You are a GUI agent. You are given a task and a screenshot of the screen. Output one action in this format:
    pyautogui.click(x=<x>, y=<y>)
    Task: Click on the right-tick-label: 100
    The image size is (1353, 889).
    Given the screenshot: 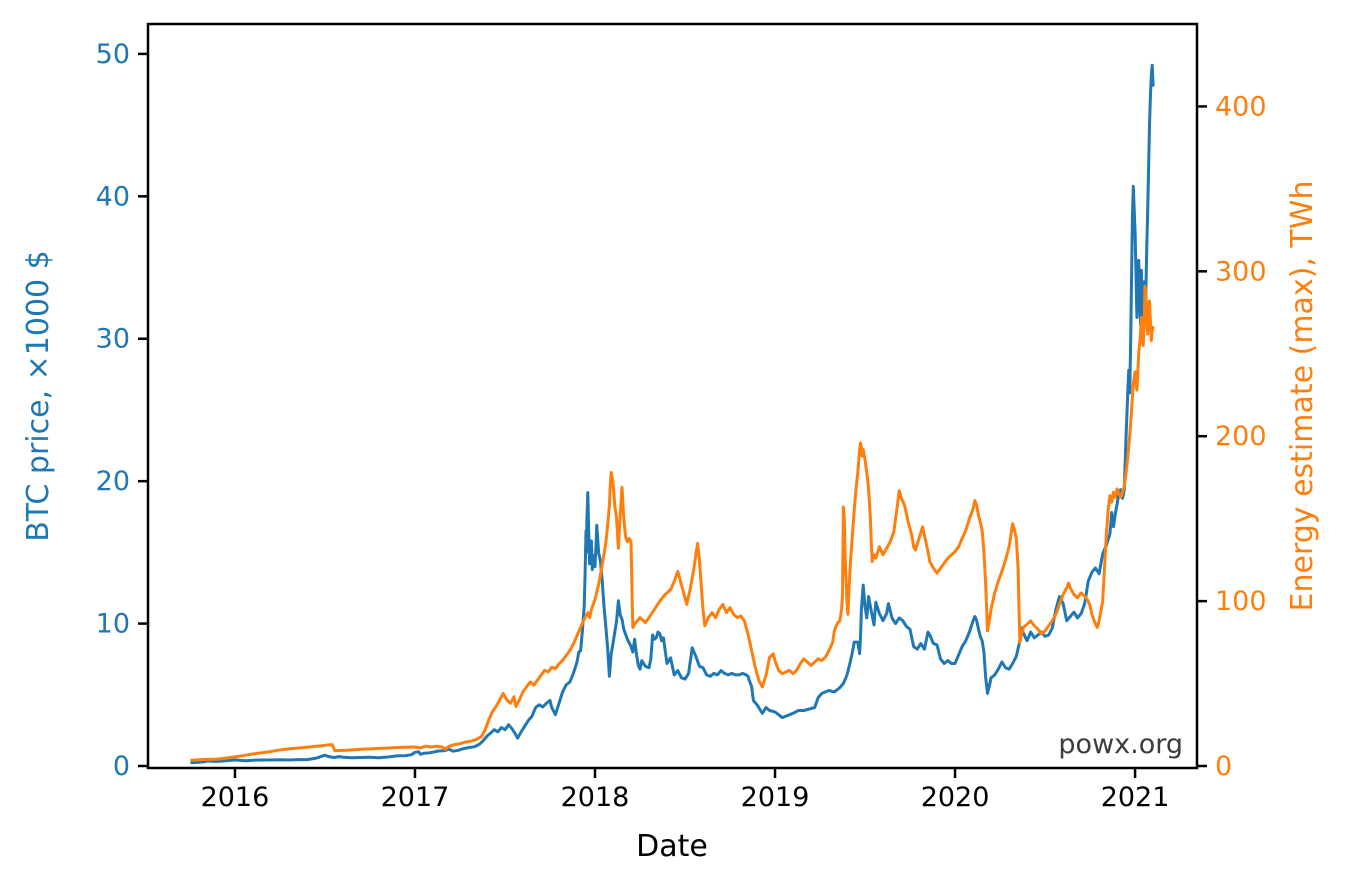 What is the action you would take?
    pyautogui.click(x=1241, y=601)
    